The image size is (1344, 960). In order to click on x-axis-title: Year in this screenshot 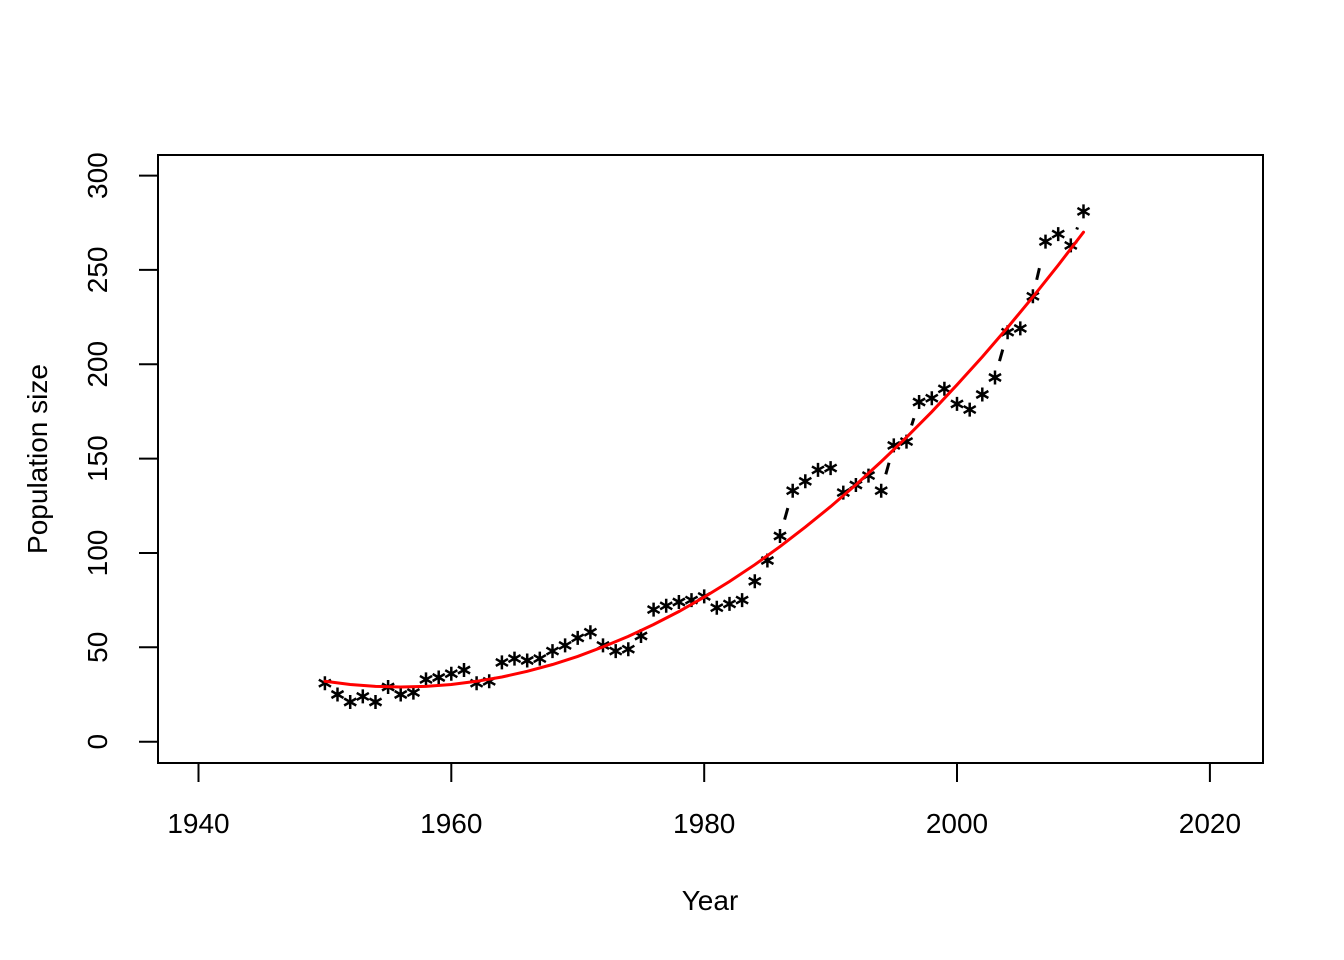, I will do `click(710, 900)`.